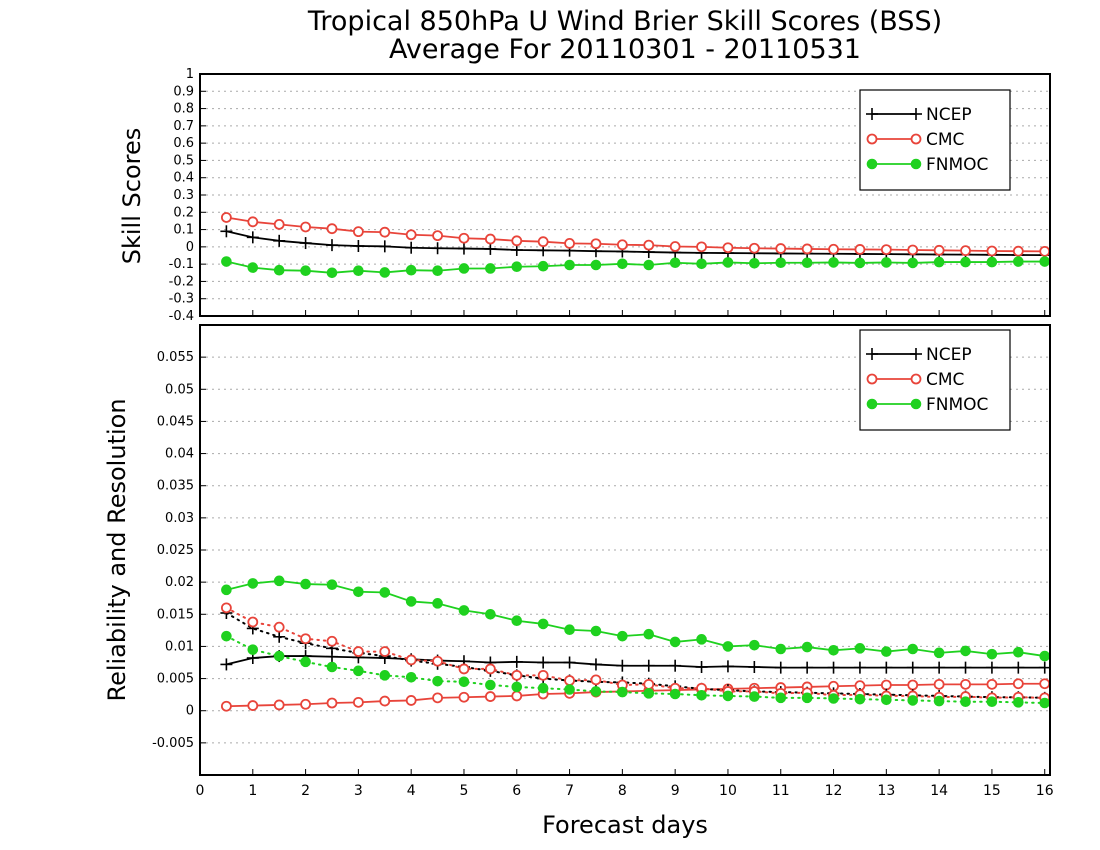 The image size is (1100, 850). Describe the element at coordinates (181, 264) in the screenshot. I see `skill-ytick-label-3: -0.1` at that location.